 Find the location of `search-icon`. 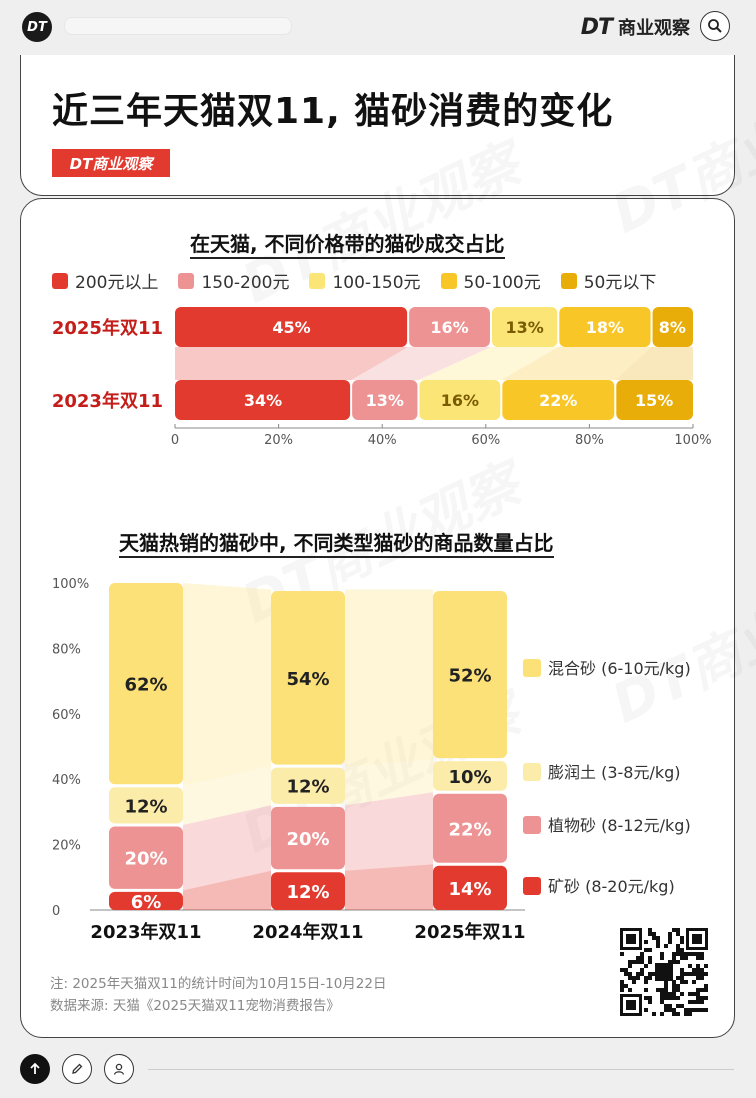

search-icon is located at coordinates (715, 26).